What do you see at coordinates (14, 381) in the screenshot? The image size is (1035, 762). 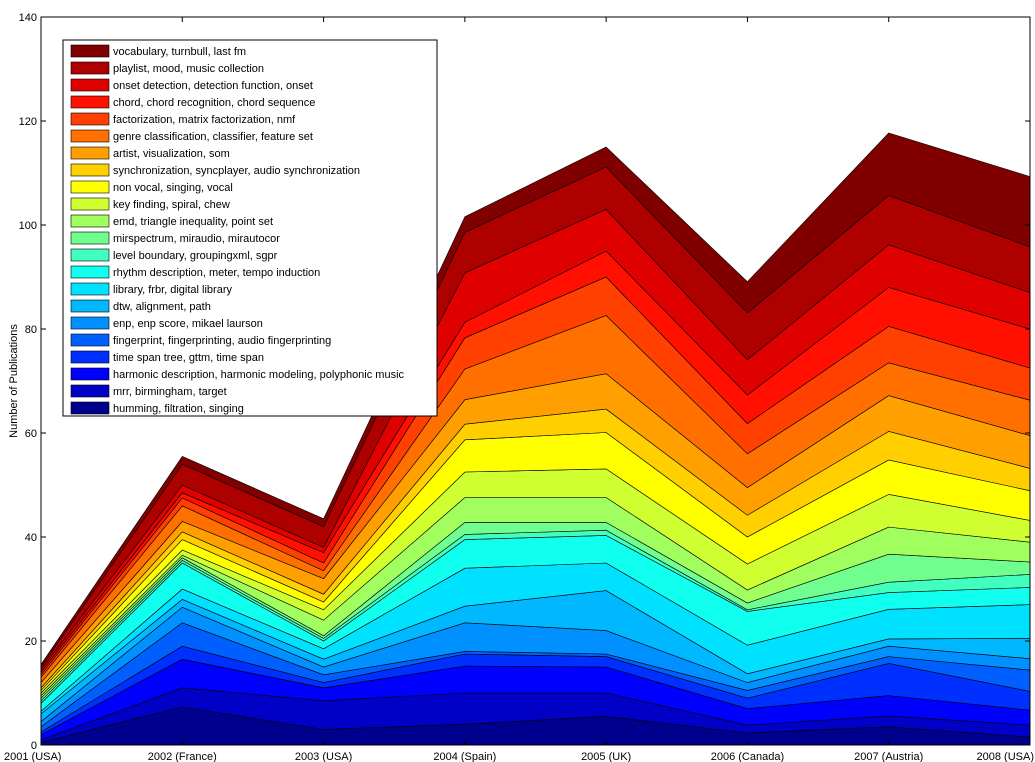 I see `y-axis-label: Number of Publications` at bounding box center [14, 381].